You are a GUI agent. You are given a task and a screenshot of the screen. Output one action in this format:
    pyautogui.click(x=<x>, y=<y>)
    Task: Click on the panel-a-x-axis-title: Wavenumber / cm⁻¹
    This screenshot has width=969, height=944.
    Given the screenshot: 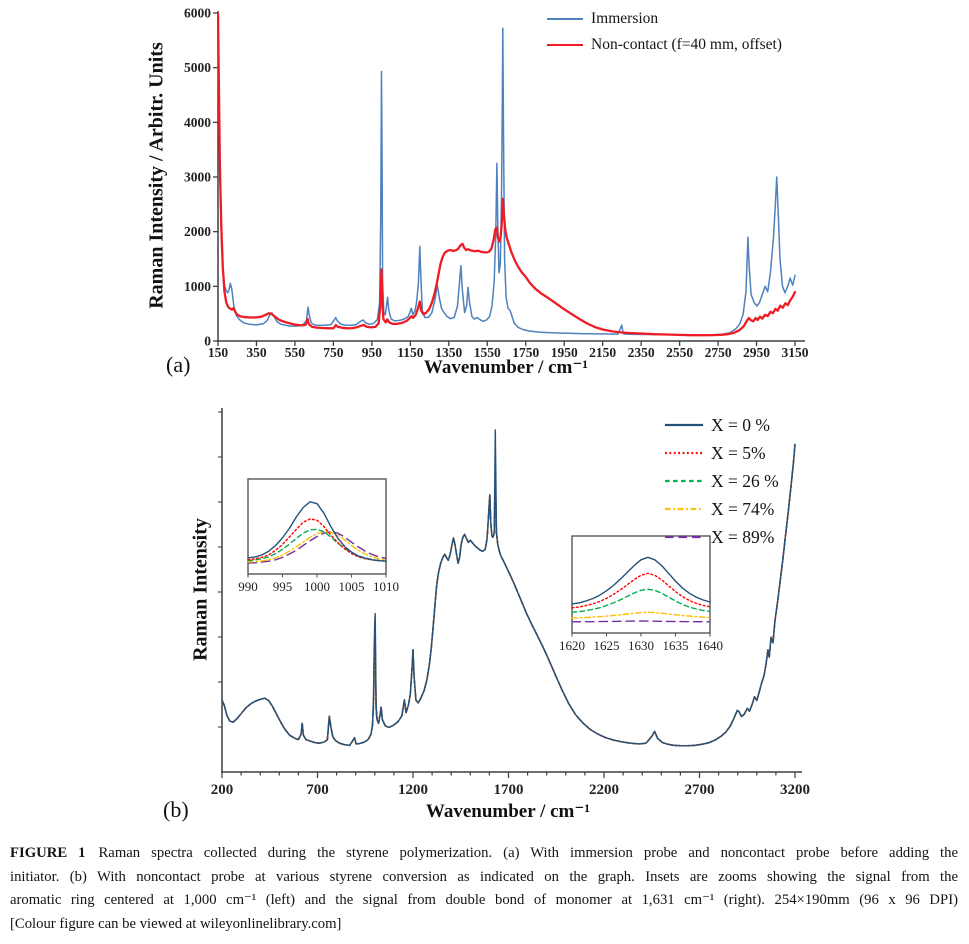 What is the action you would take?
    pyautogui.click(x=506, y=367)
    